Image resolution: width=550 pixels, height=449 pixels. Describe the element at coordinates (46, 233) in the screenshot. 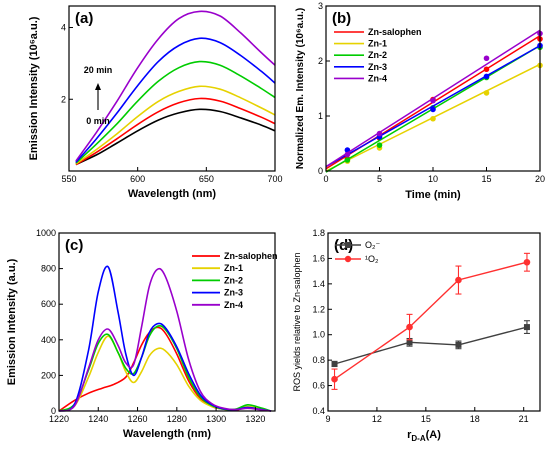

I see `y-tick-label: 1000` at that location.